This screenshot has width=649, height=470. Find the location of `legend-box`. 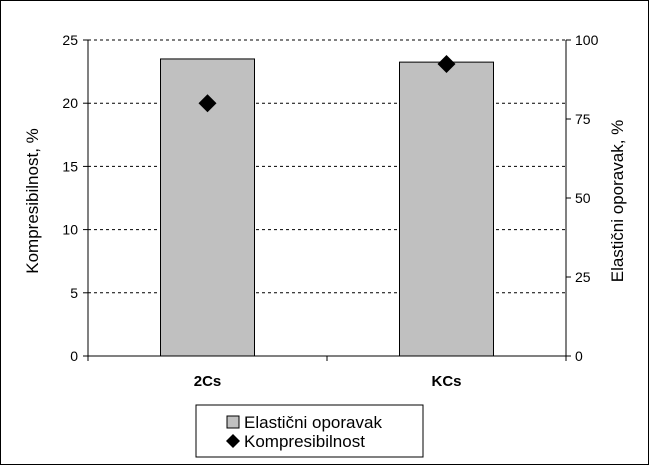

legend-box is located at coordinates (309, 431).